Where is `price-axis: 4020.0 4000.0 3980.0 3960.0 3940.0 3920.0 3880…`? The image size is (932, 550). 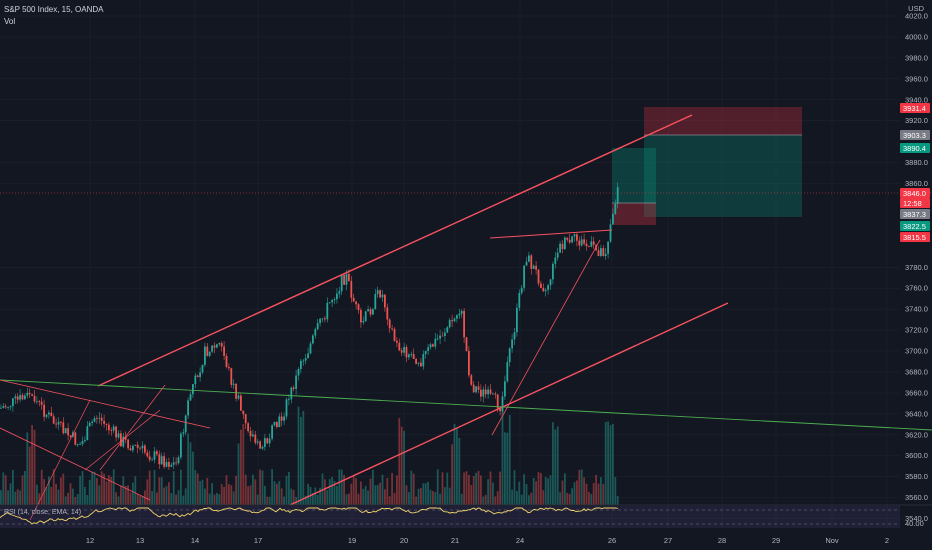
price-axis: 4020.0 4000.0 3980.0 3960.0 3940.0 3920.0 3880… is located at coordinates (916, 270).